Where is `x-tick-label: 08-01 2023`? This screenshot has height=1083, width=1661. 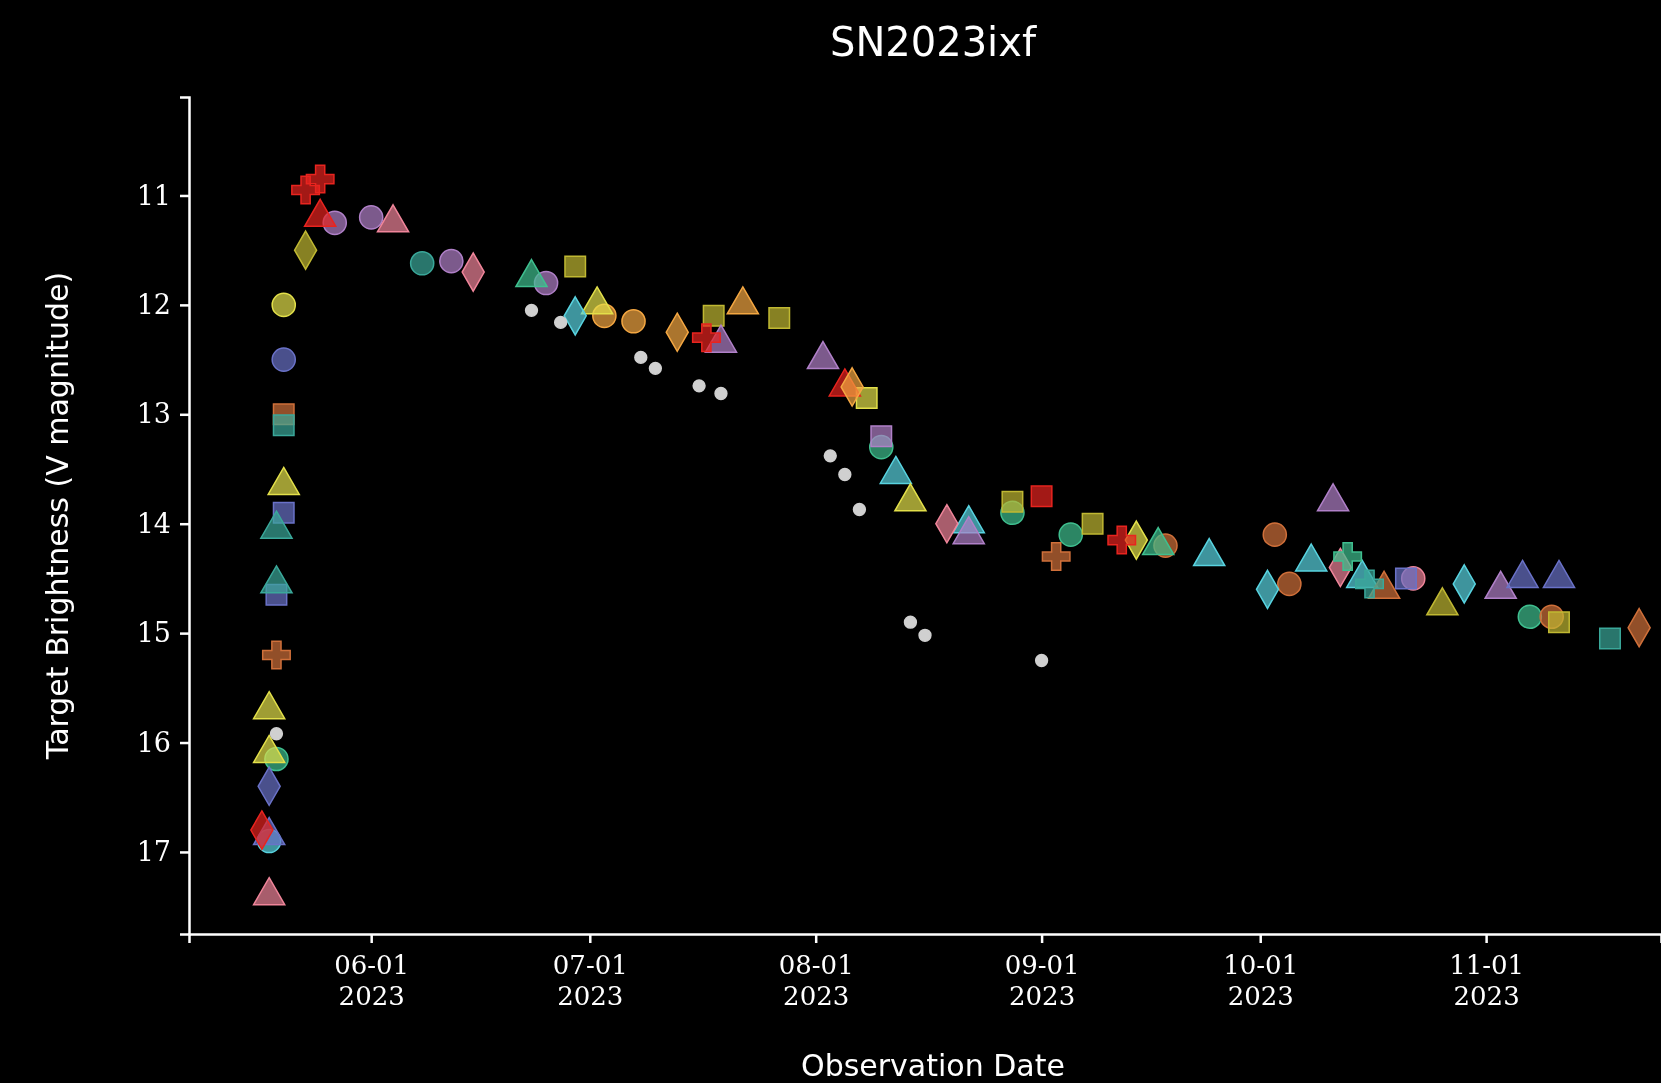 x-tick-label: 08-01 2023 is located at coordinates (816, 980).